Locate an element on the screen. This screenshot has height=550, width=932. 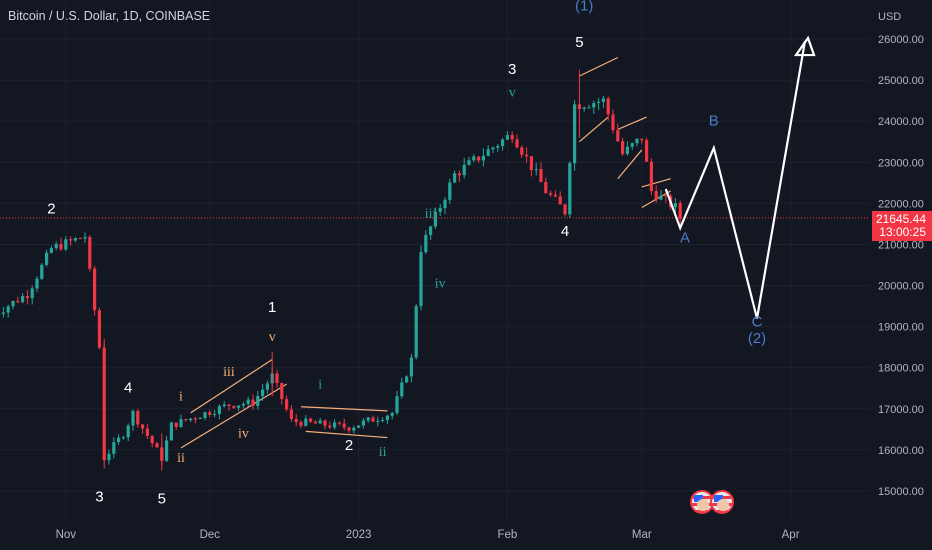
us-flag-event-icon is located at coordinates (722, 502).